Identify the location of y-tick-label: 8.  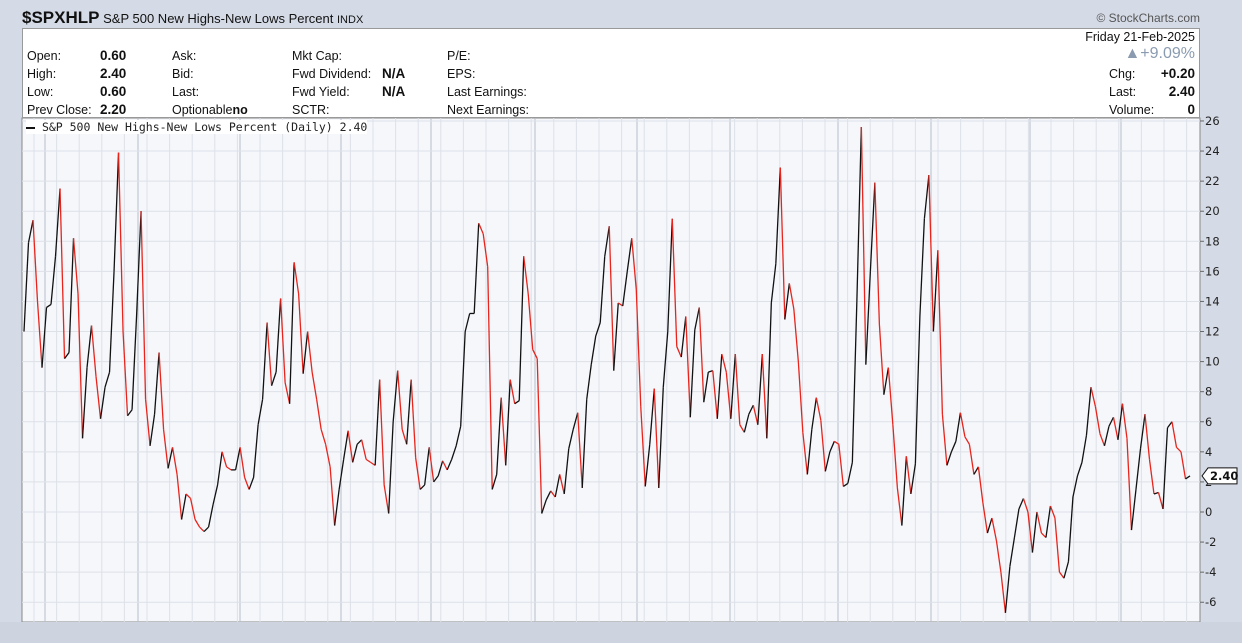
(1208, 392).